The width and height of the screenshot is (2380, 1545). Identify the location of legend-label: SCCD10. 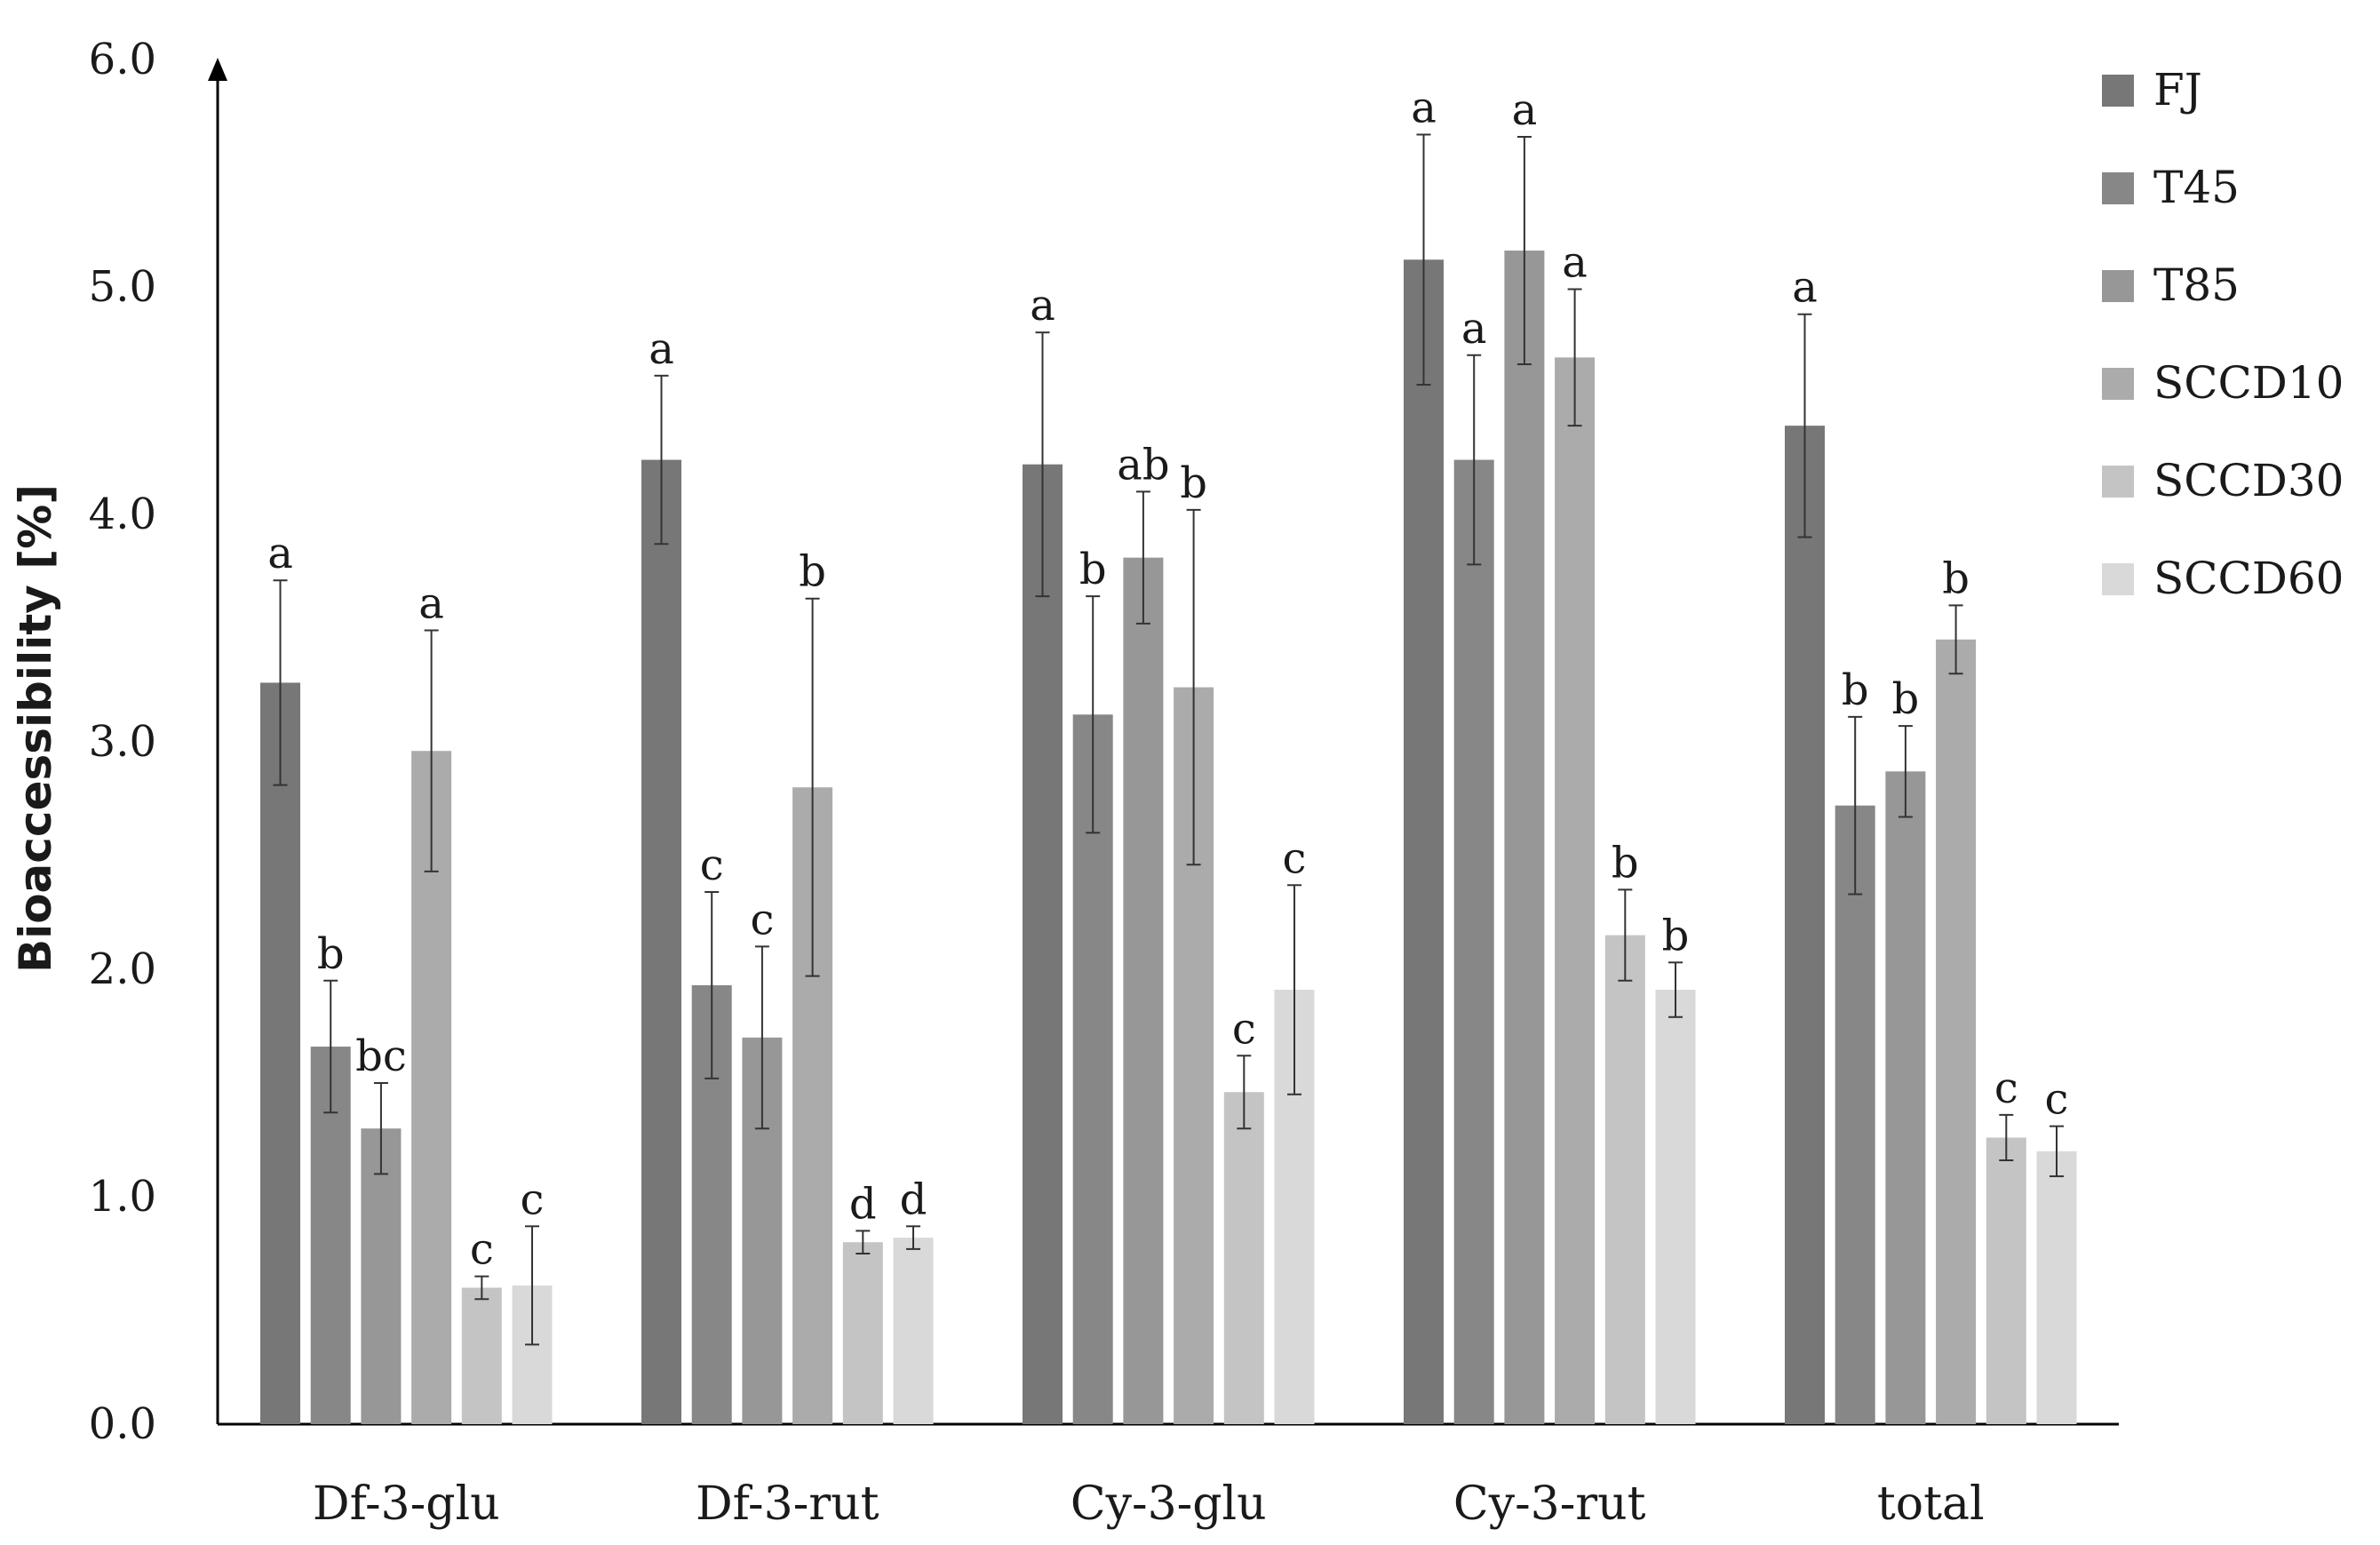
(2248, 383).